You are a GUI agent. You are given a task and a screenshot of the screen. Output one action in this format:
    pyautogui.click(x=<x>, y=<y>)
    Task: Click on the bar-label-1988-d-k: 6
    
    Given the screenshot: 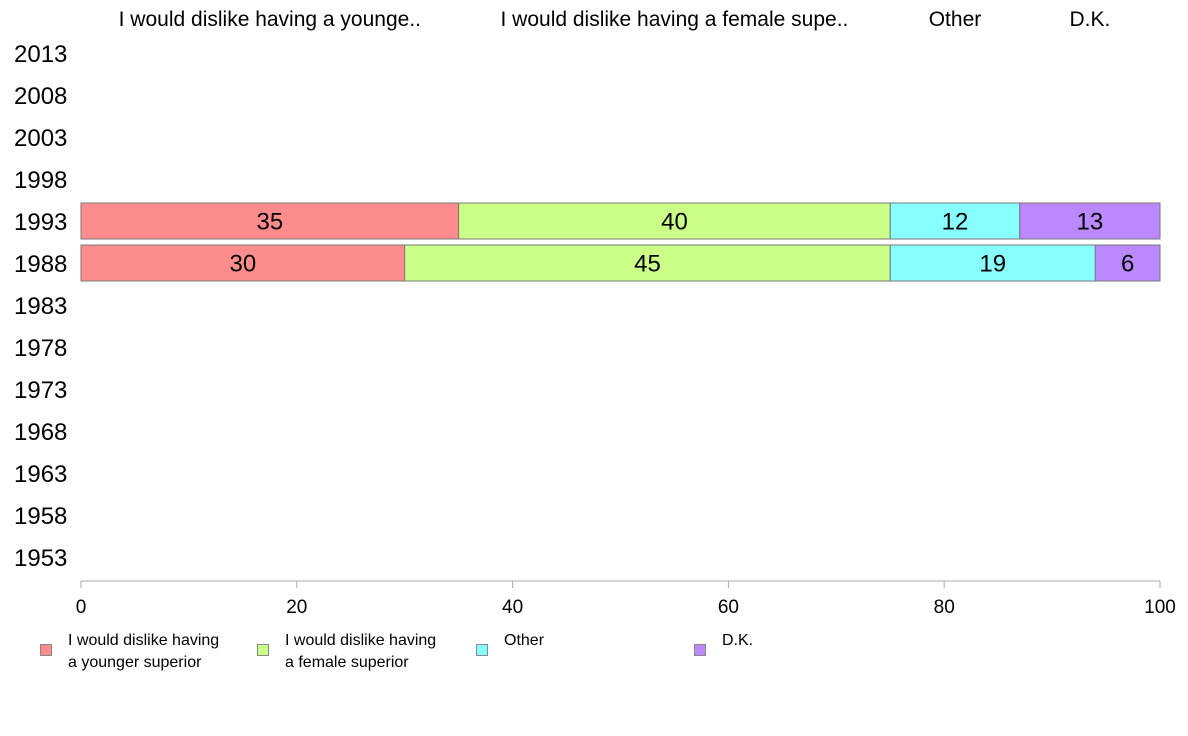 What is the action you would take?
    pyautogui.click(x=1127, y=264)
    